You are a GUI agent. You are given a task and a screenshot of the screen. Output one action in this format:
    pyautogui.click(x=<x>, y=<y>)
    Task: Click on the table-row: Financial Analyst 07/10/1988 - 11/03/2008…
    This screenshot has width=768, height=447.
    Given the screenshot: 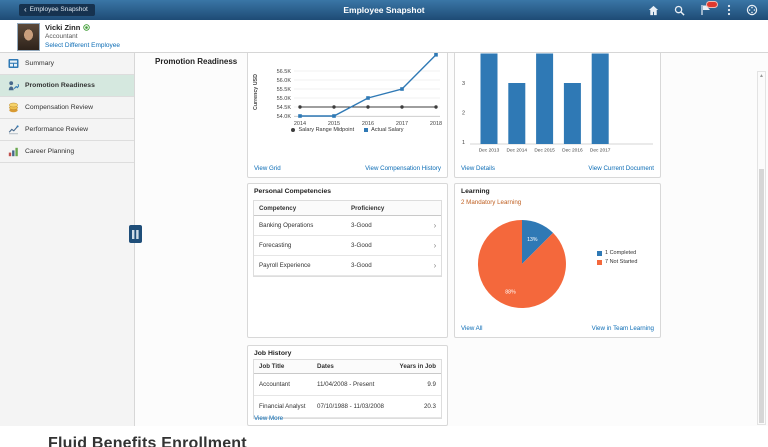 What is the action you would take?
    pyautogui.click(x=347, y=407)
    